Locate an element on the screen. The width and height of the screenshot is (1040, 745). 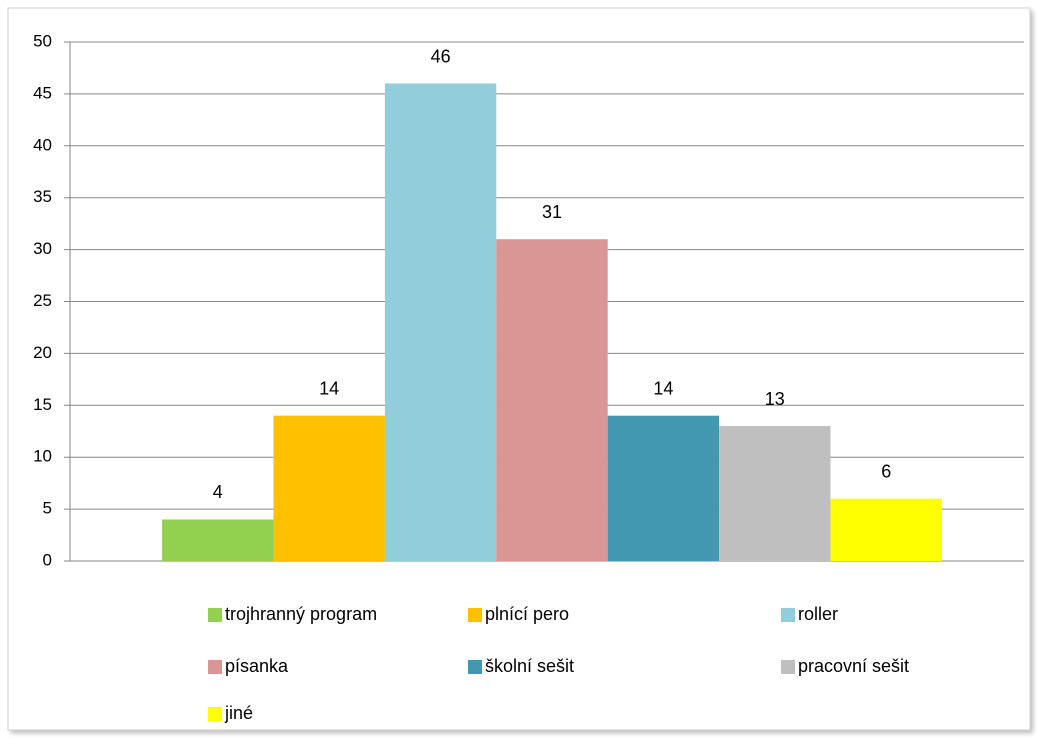
y-tick-label: 30 is located at coordinates (42, 248).